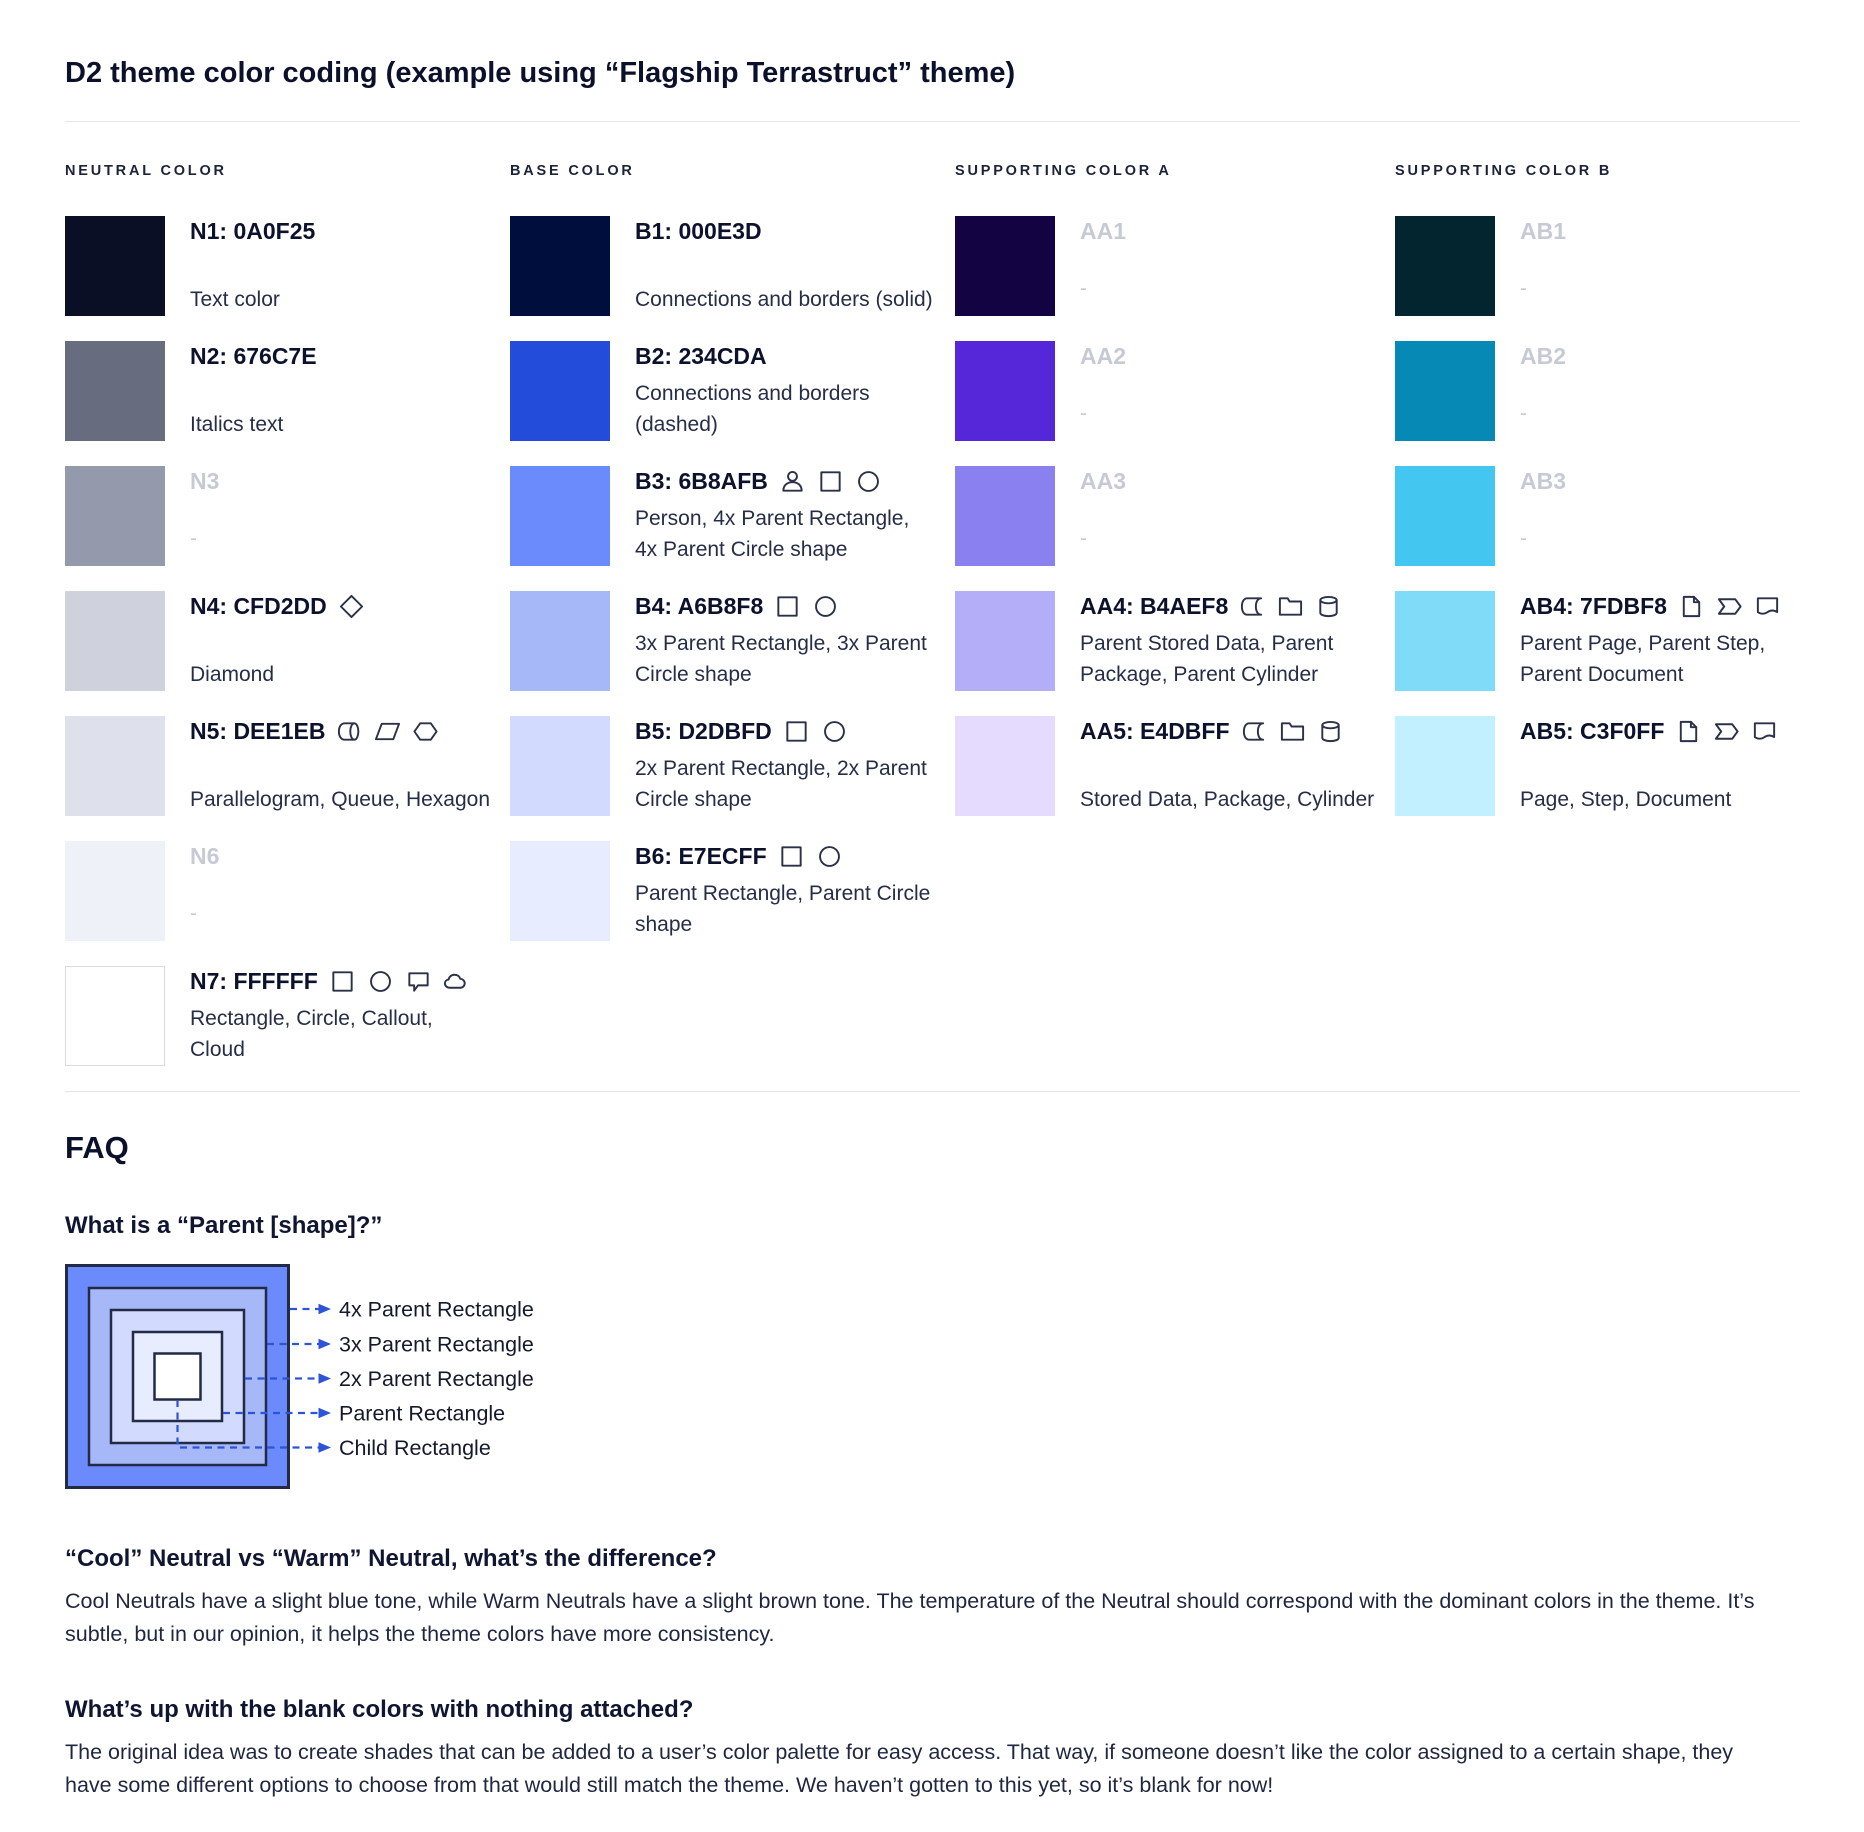 Image resolution: width=1864 pixels, height=1832 pixels. I want to click on swatch-text: AA1 -, so click(1103, 266).